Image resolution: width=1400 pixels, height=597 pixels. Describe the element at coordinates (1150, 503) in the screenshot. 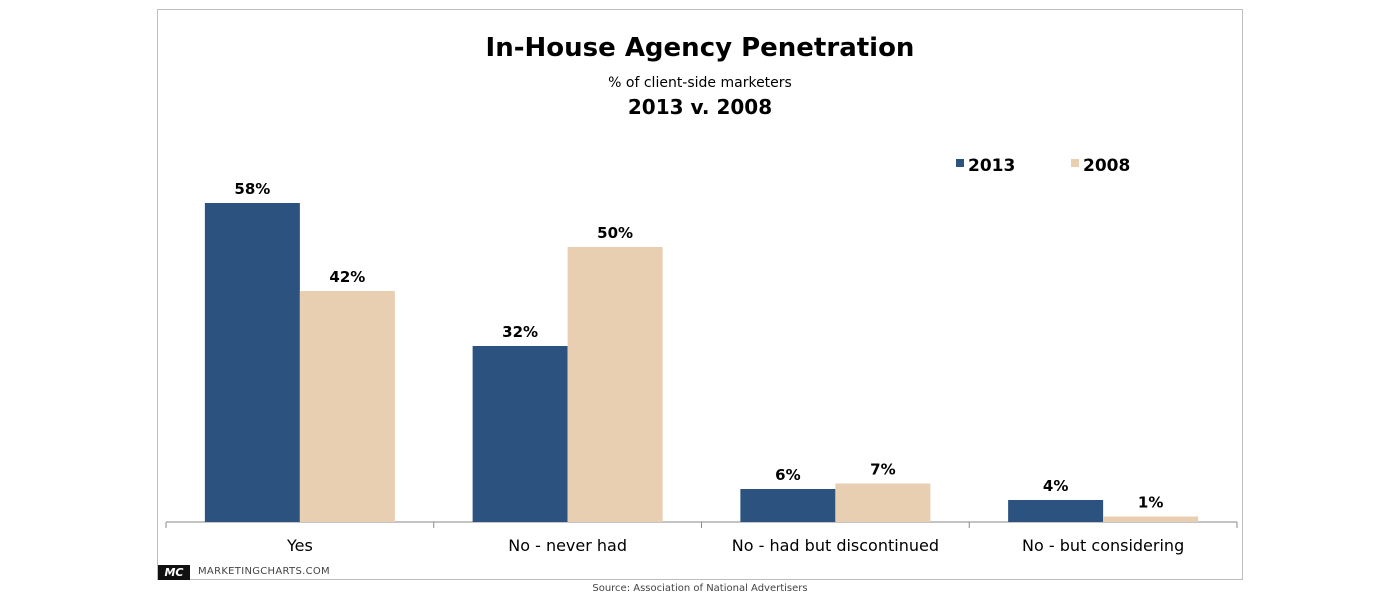

I see `data-label: 1%` at that location.